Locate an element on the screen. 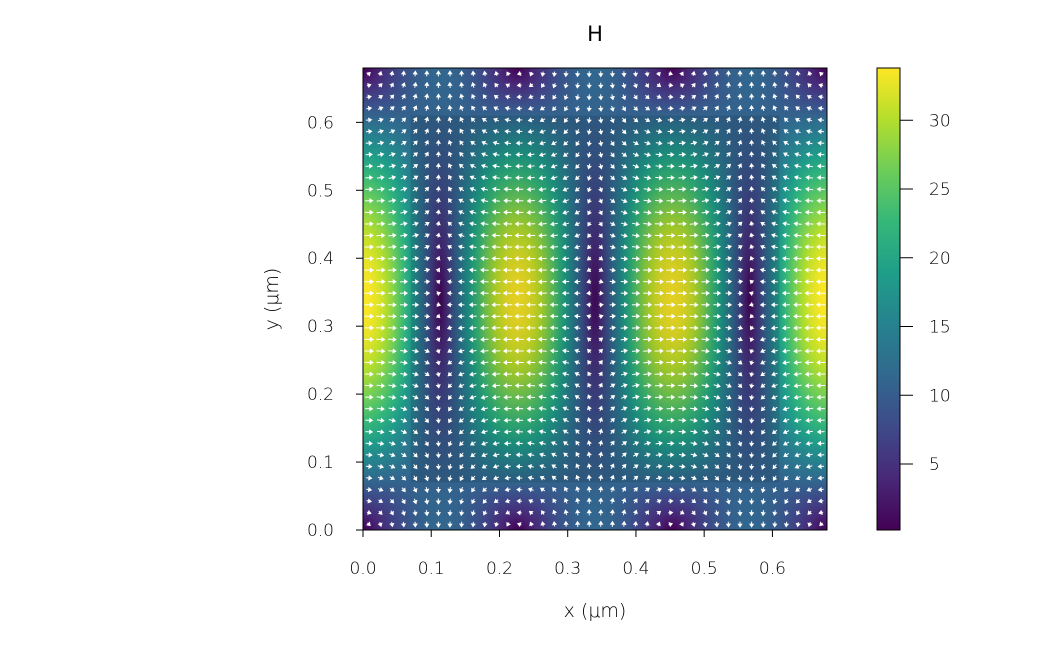  y-tick-label: 0.1 is located at coordinates (320, 463).